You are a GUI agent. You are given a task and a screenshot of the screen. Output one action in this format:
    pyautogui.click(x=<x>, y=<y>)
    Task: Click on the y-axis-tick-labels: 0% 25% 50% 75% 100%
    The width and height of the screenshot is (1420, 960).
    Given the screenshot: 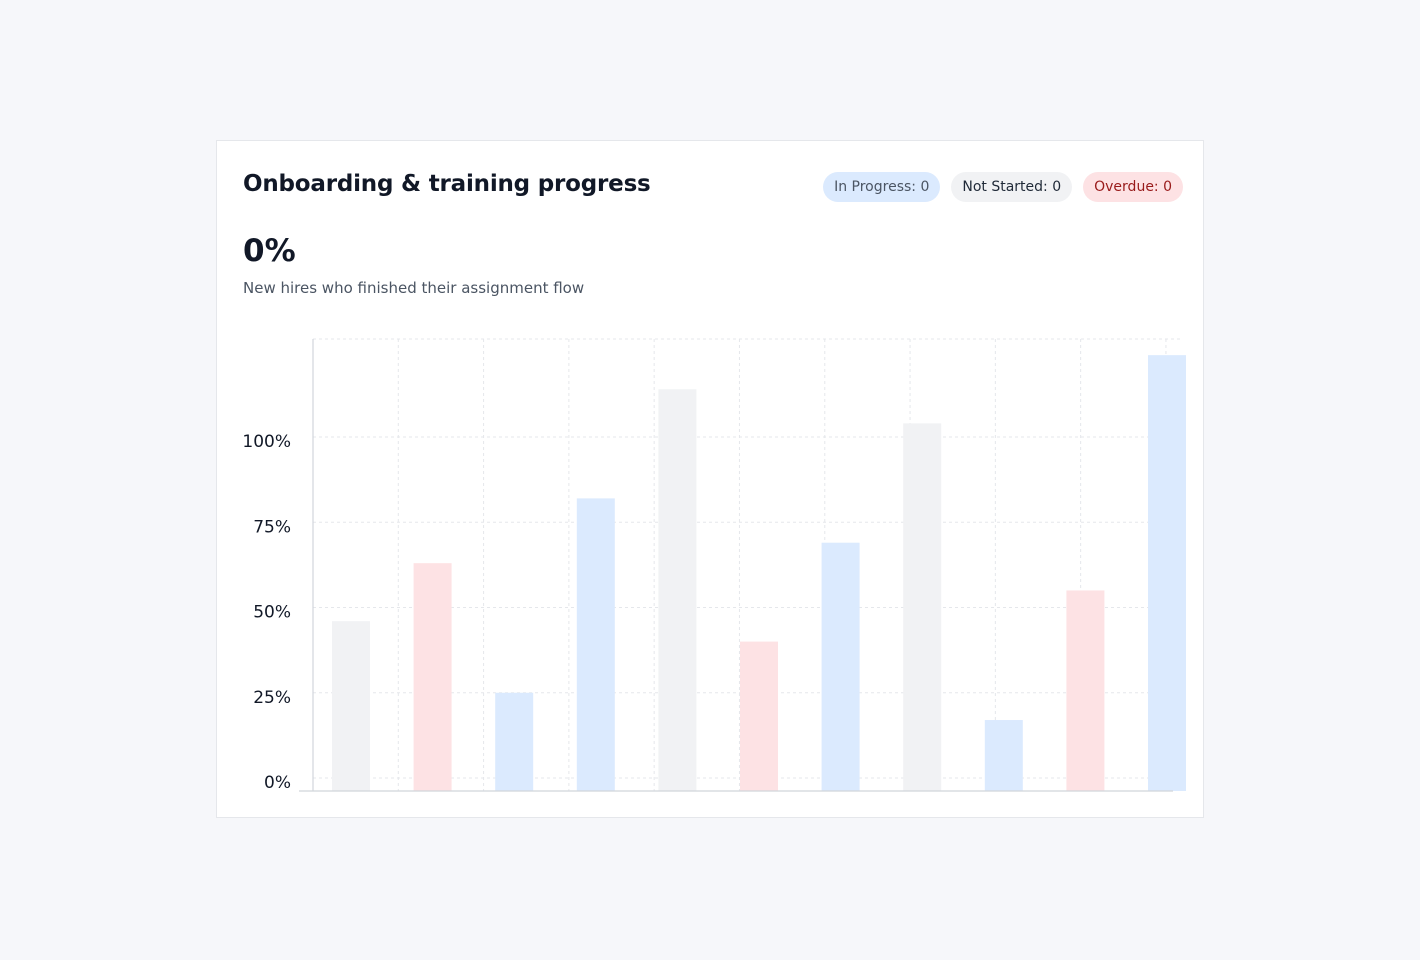 What is the action you would take?
    pyautogui.click(x=266, y=612)
    